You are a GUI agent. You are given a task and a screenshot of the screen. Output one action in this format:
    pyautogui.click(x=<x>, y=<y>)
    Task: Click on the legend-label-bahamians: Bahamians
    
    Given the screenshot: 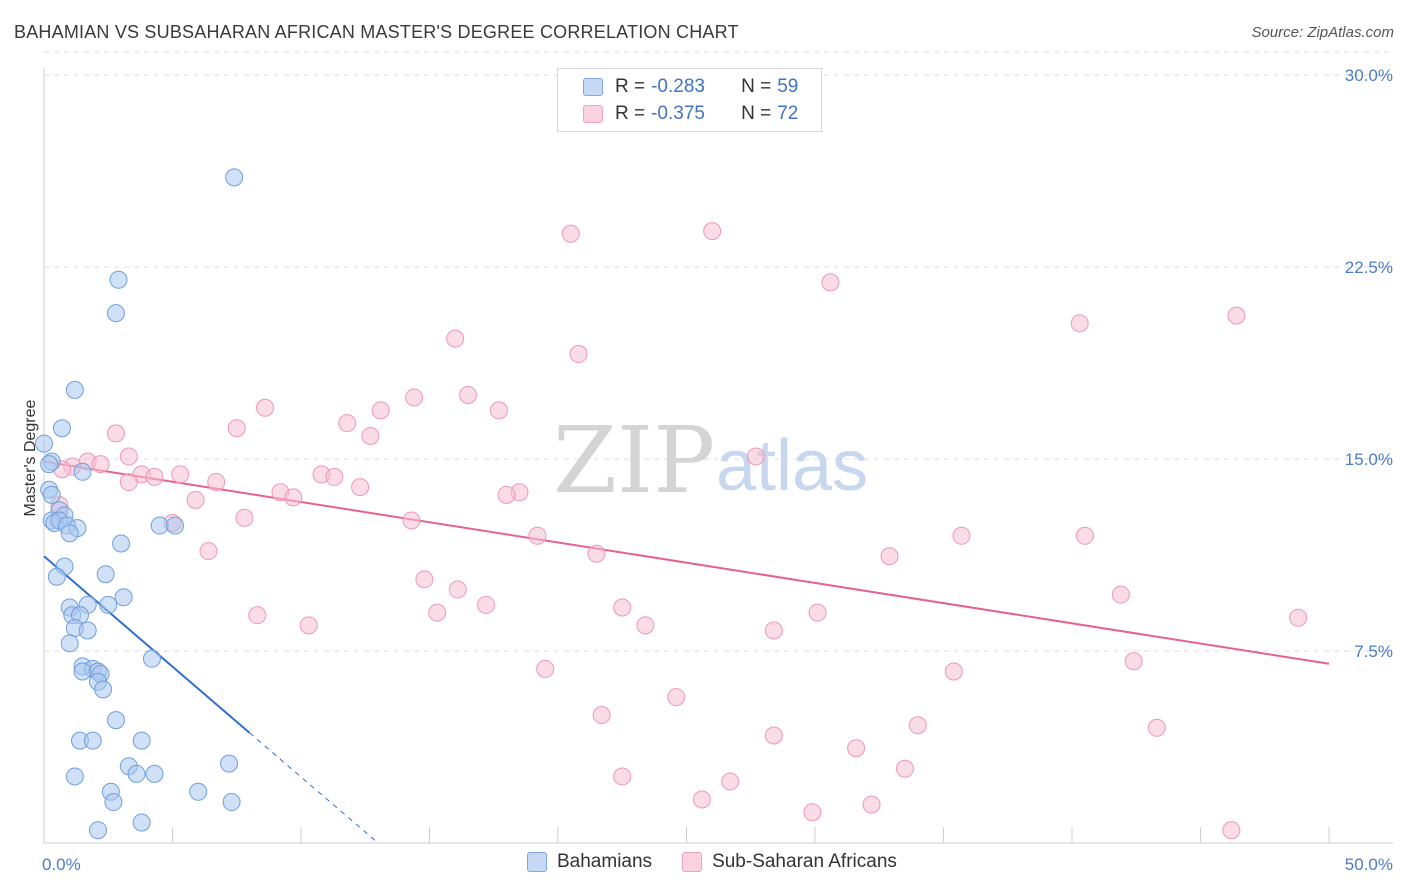 What is the action you would take?
    pyautogui.click(x=605, y=861)
    